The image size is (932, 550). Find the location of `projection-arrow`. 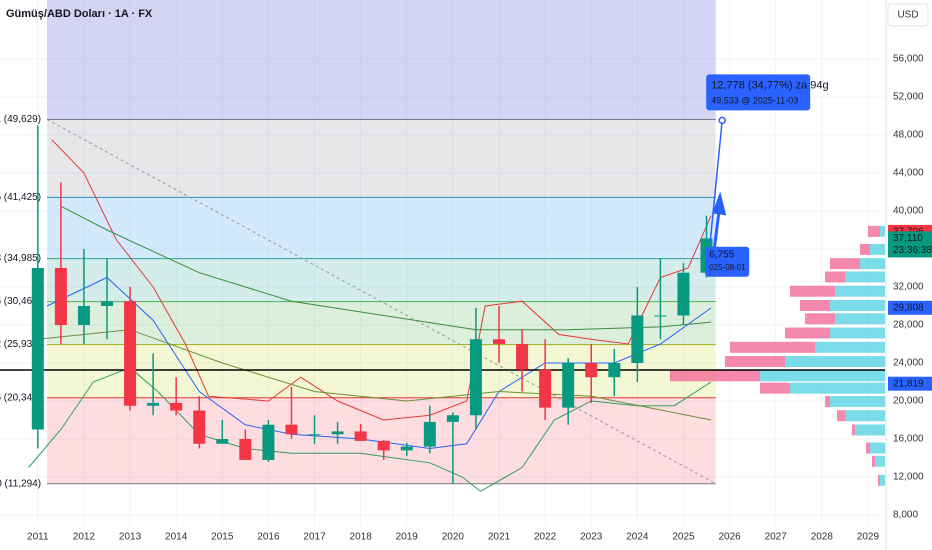

projection-arrow is located at coordinates (716, 181).